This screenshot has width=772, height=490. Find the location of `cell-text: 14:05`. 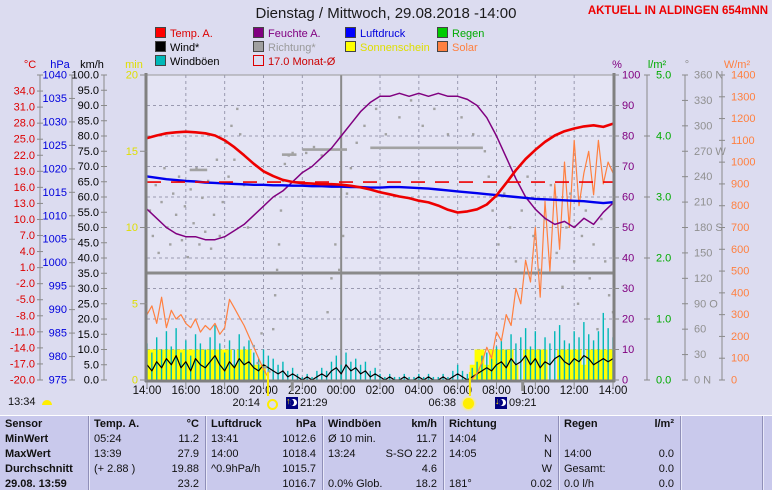

cell-text: 14:05 is located at coordinates (463, 453).